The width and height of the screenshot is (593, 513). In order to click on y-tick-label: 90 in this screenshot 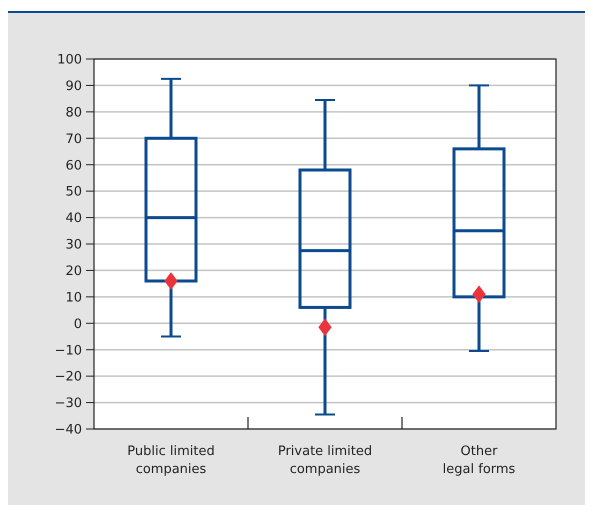, I will do `click(73, 86)`.